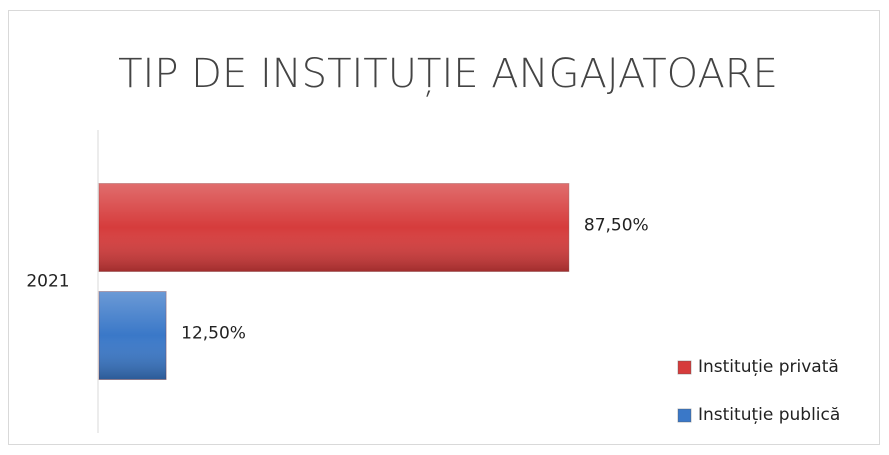 The width and height of the screenshot is (889, 455). What do you see at coordinates (769, 415) in the screenshot?
I see `legend-label: Instituție publică` at bounding box center [769, 415].